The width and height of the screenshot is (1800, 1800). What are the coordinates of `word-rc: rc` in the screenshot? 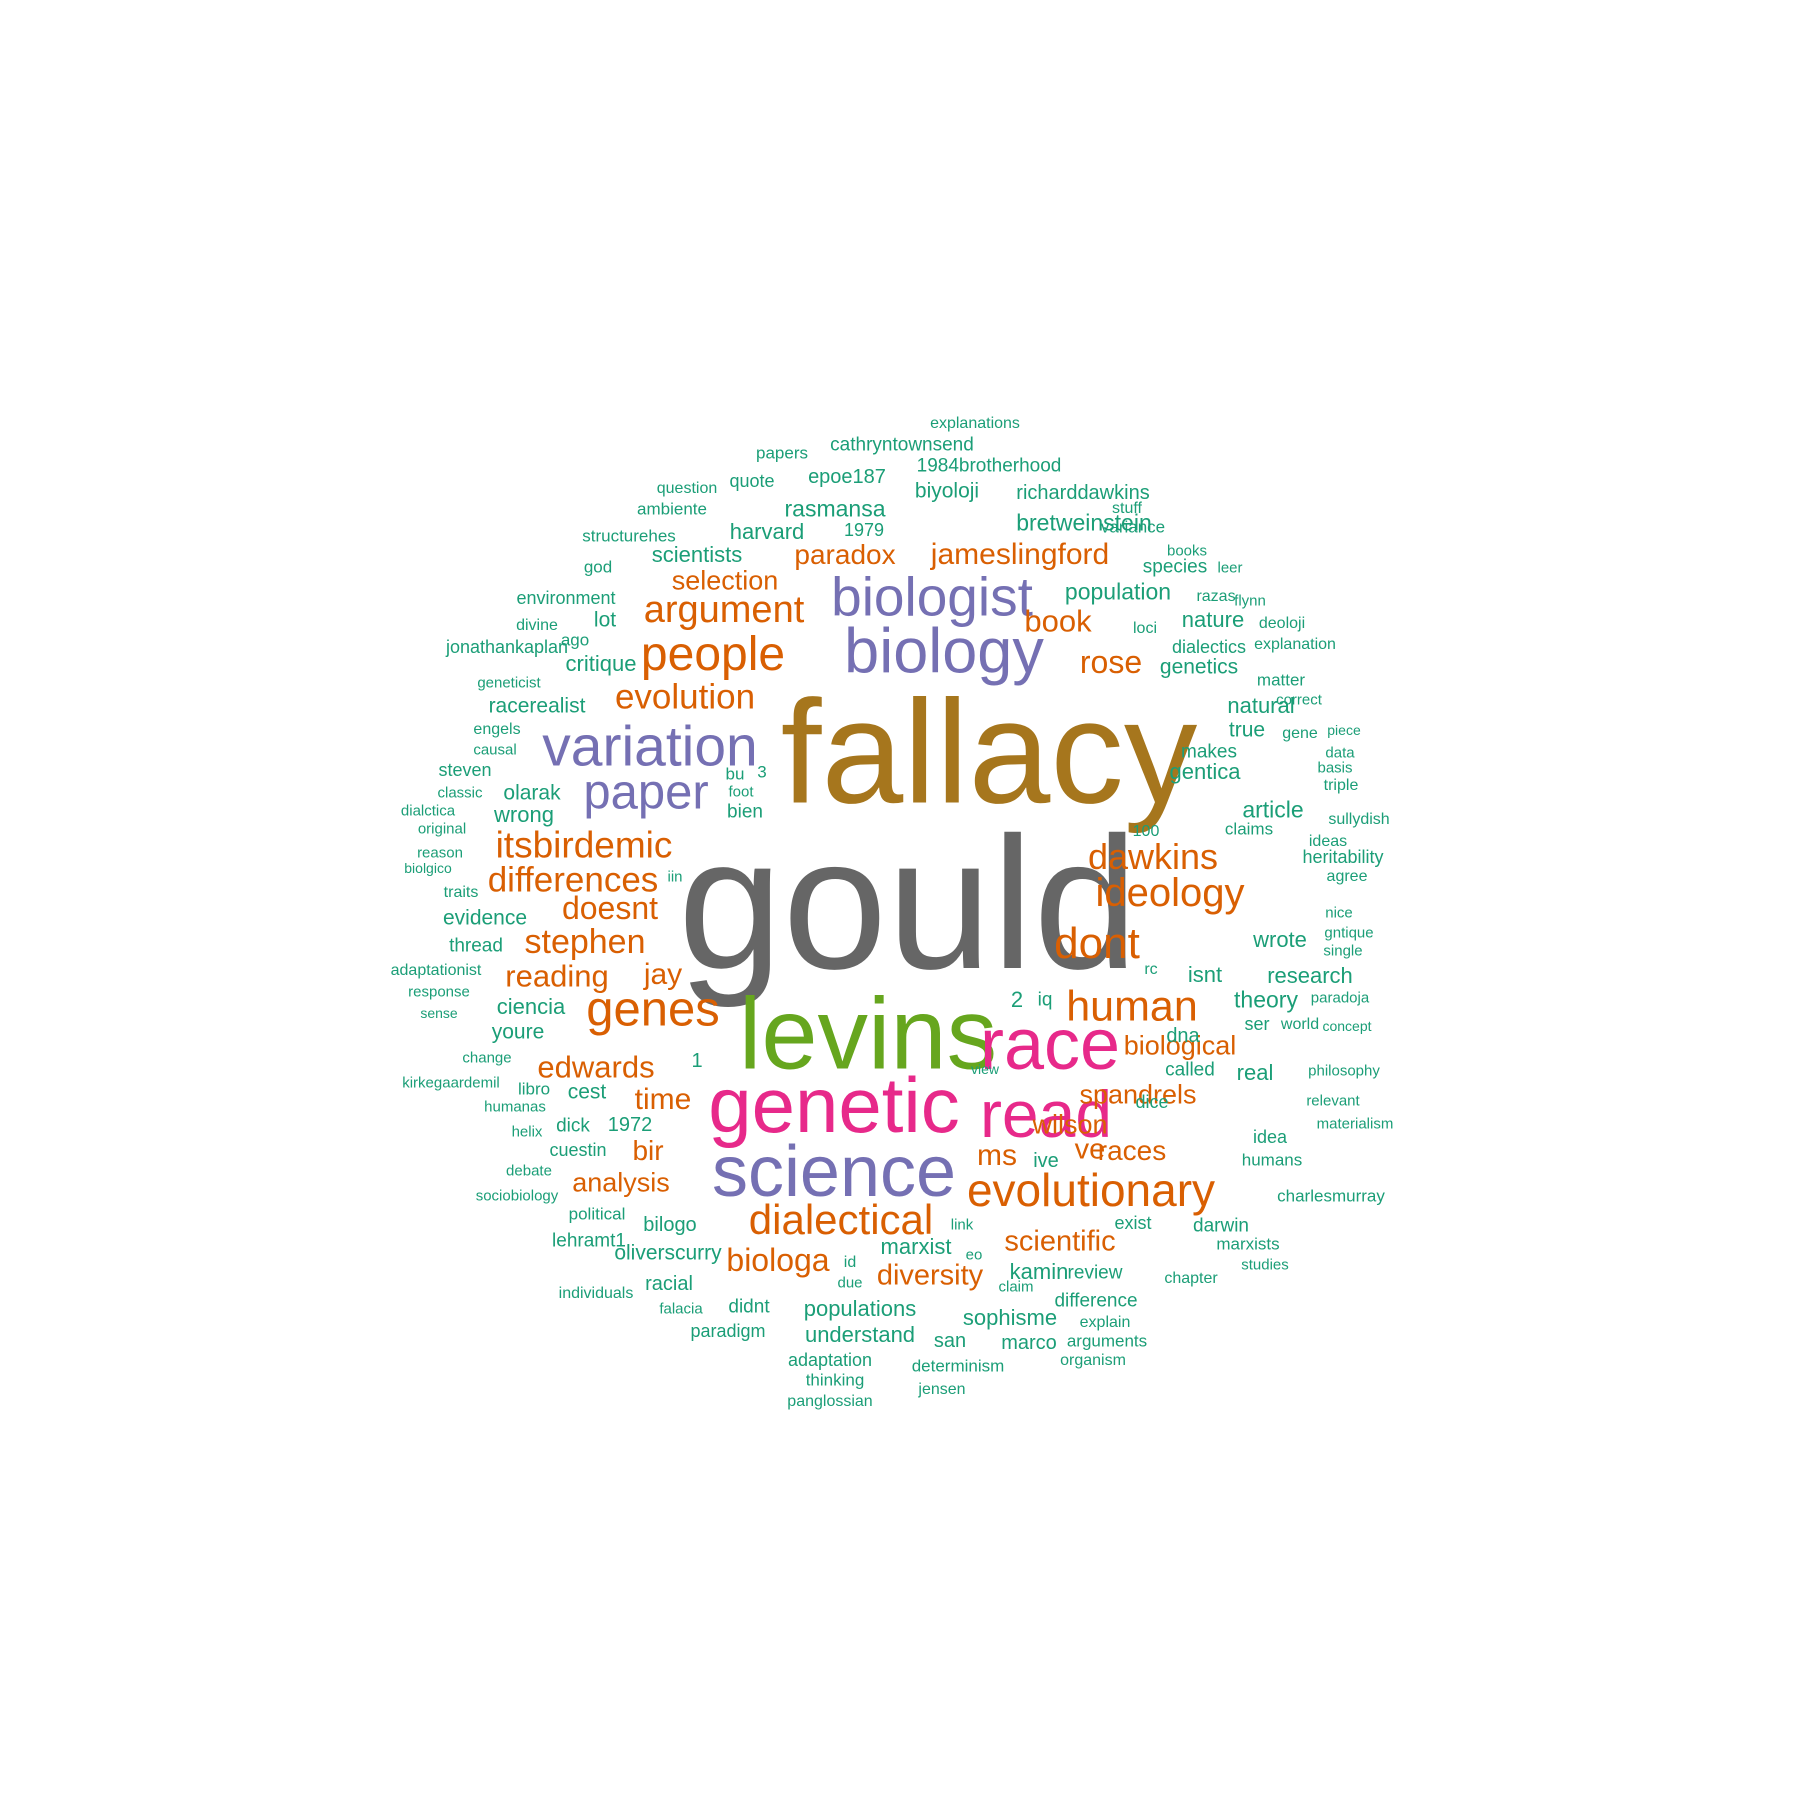 It's located at (1151, 969).